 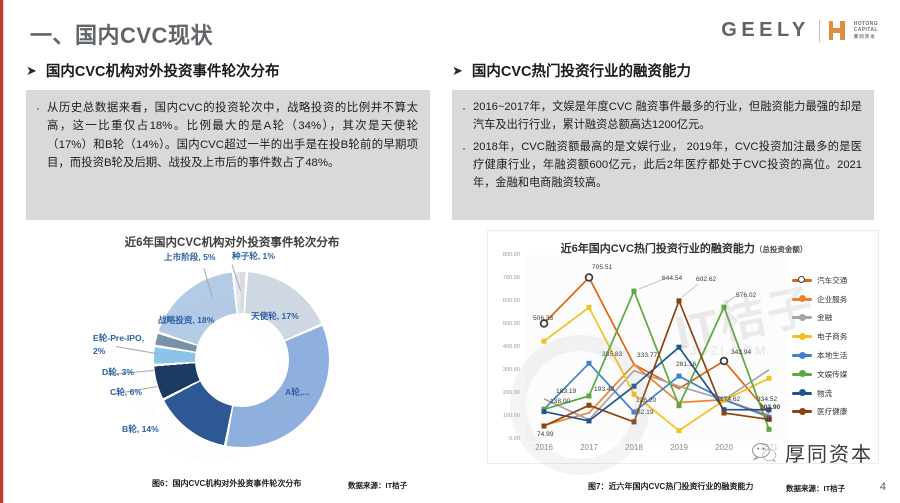 What do you see at coordinates (769, 447) in the screenshot?
I see `x-axis-tick: 2021` at bounding box center [769, 447].